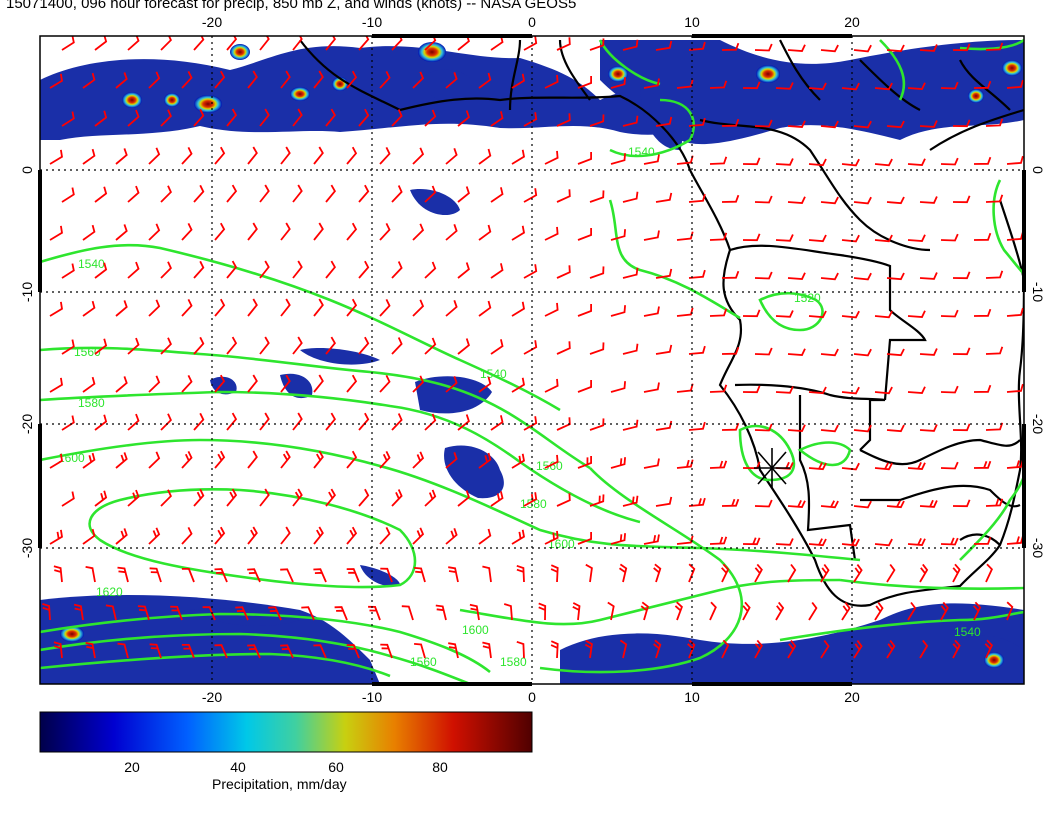 Image resolution: width=1056 pixels, height=816 pixels. I want to click on lon-labels-bottom: -20 -10 0 10 20, so click(531, 697).